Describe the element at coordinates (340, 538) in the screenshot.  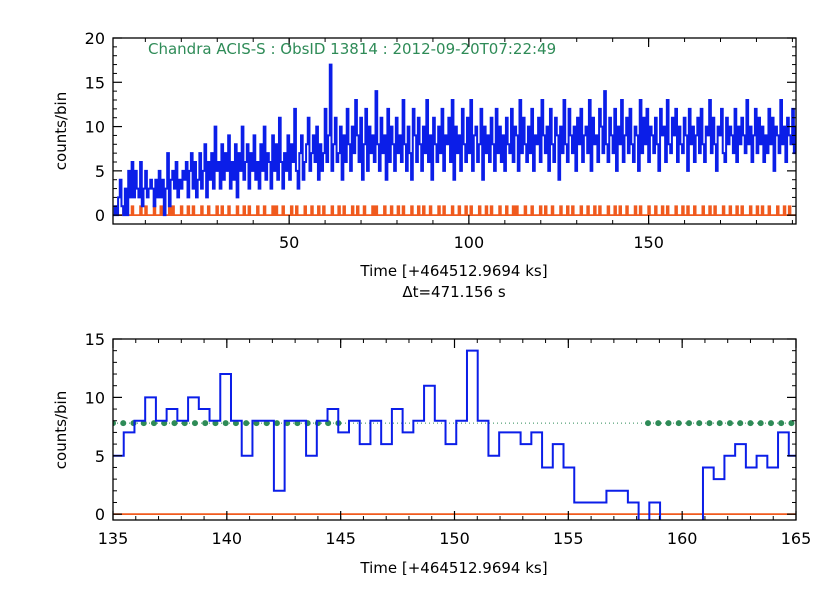
I see `x-tick-label: 145` at that location.